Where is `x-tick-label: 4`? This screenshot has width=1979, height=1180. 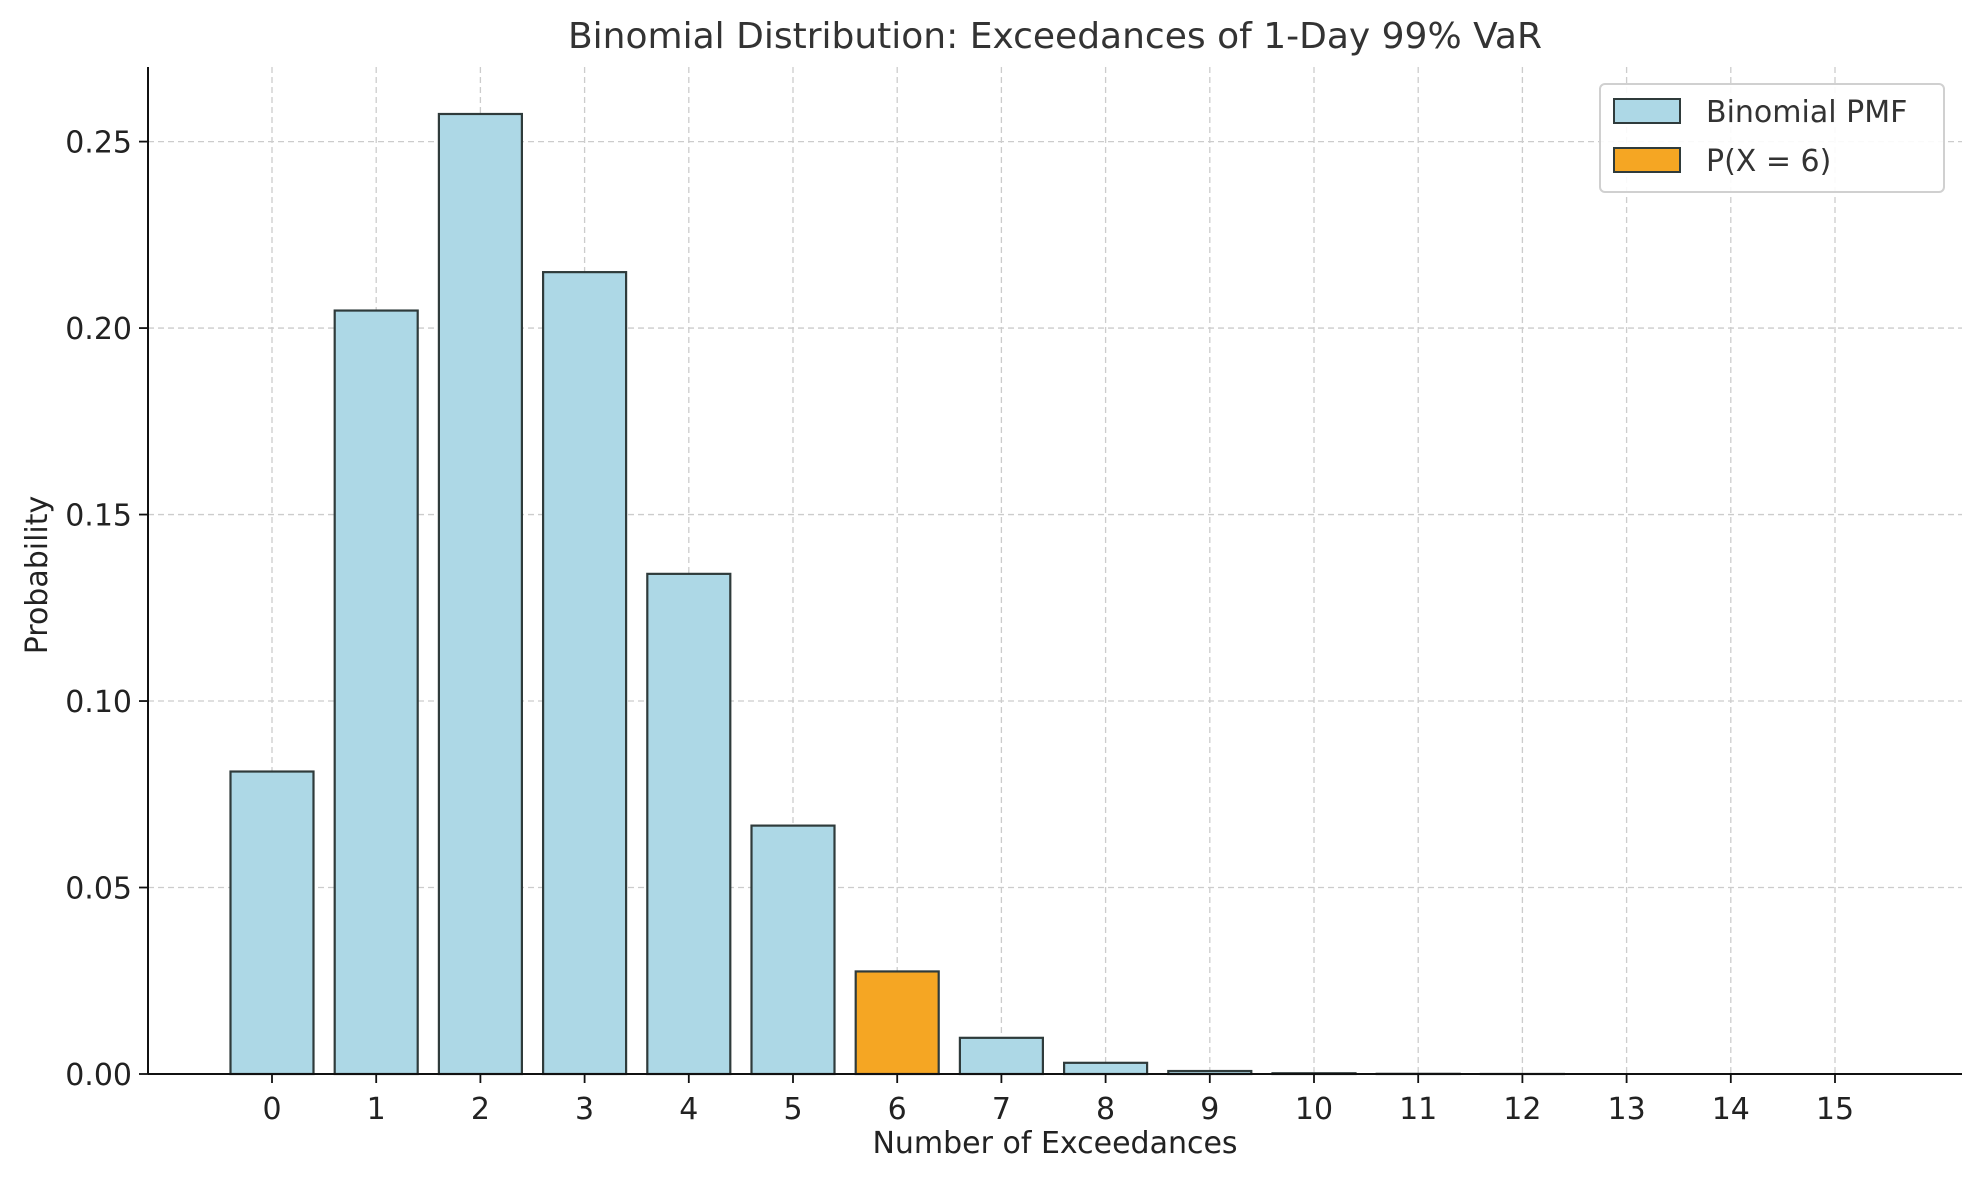
x-tick-label: 4 is located at coordinates (688, 1109).